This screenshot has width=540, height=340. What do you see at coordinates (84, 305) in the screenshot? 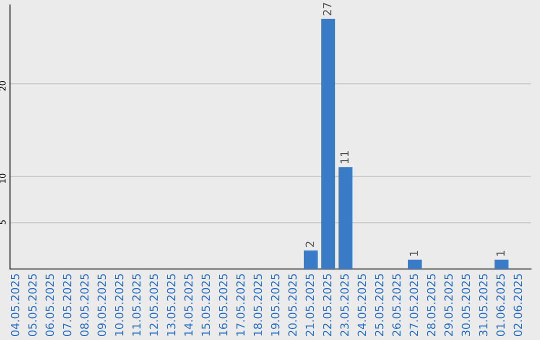
I see `x-tick-label: 08.05.2025` at bounding box center [84, 305].